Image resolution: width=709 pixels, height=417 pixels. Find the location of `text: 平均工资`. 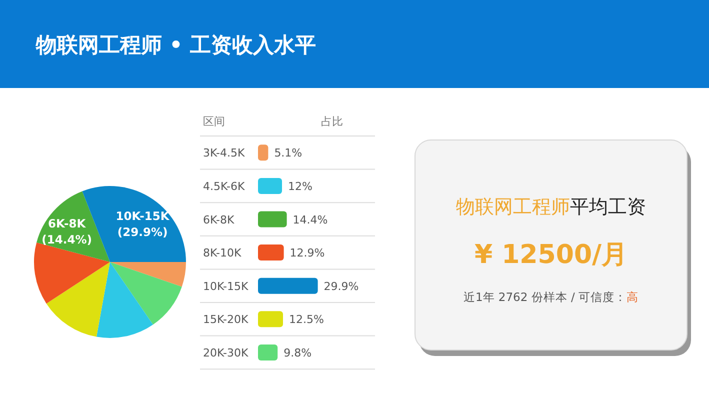

text: 平均工资 is located at coordinates (608, 207).